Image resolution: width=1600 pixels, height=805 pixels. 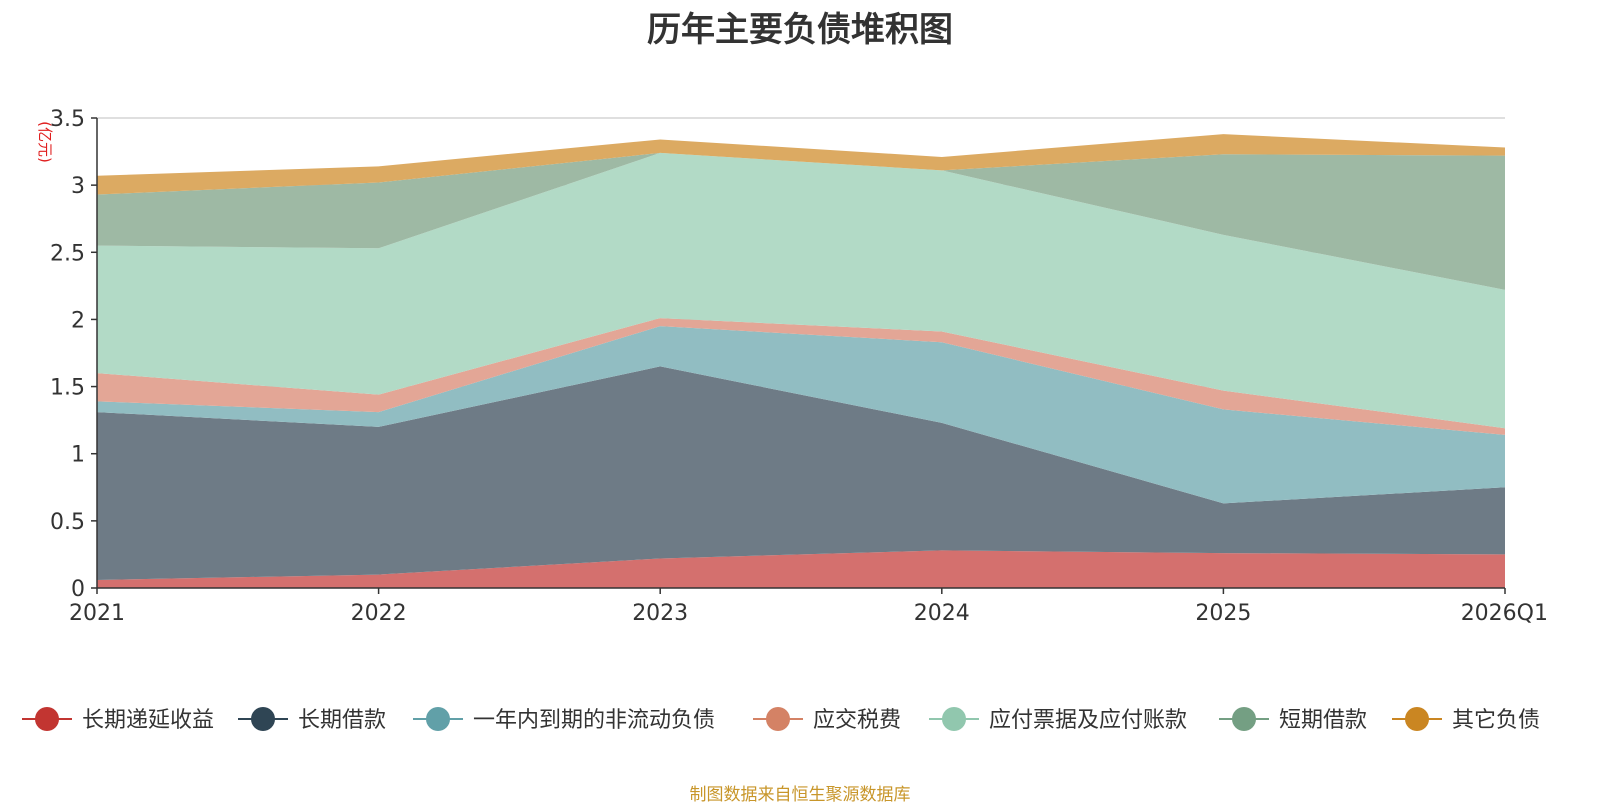 What do you see at coordinates (1504, 613) in the screenshot?
I see `x-tick-label-5: 2026Q1` at bounding box center [1504, 613].